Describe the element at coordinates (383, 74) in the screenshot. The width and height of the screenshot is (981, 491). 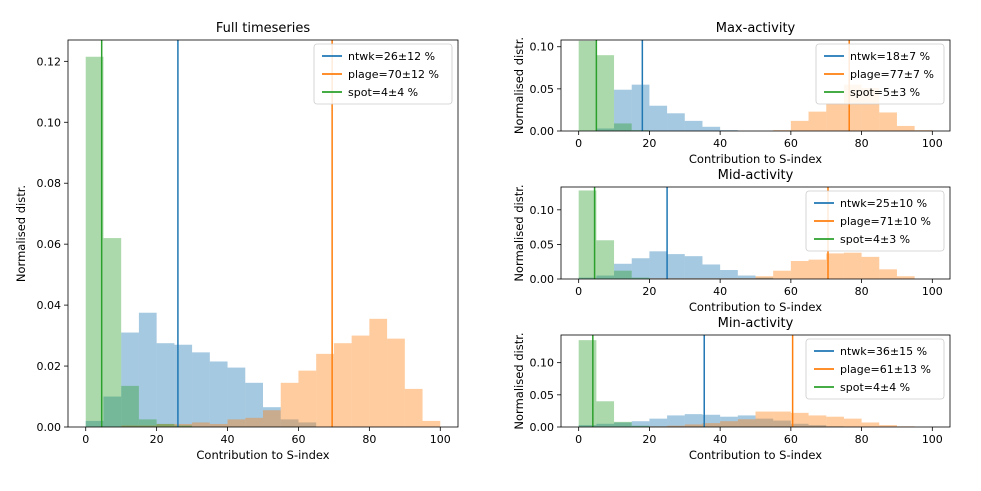
I see `legend: ntwk=26±12 % plage=70±12 % spot=4±4 %` at that location.